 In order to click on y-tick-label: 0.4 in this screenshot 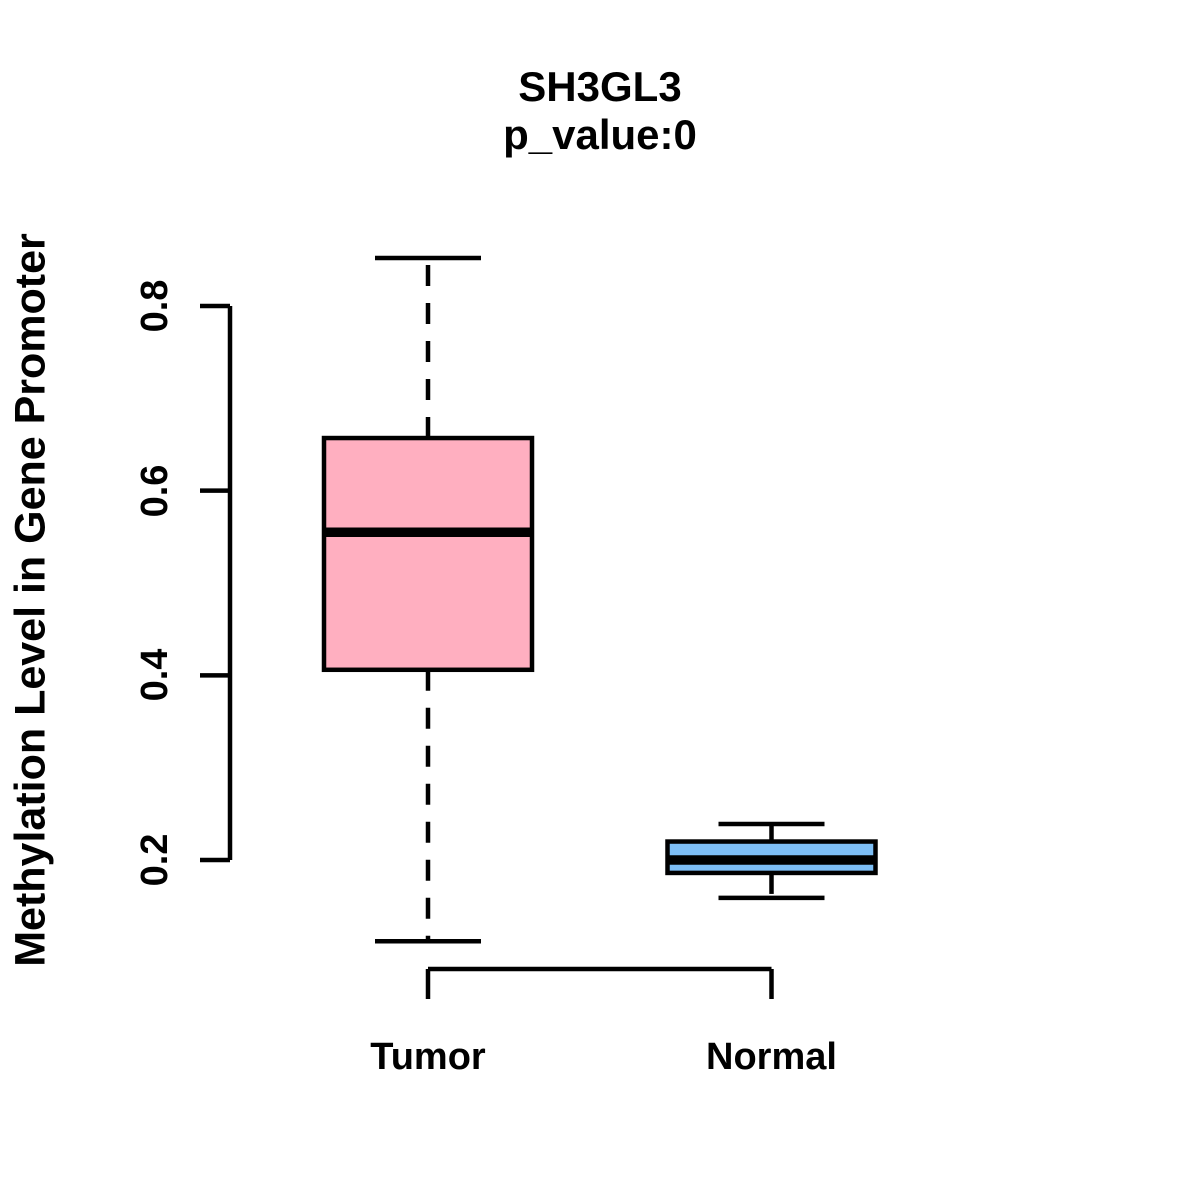, I will do `click(155, 675)`.